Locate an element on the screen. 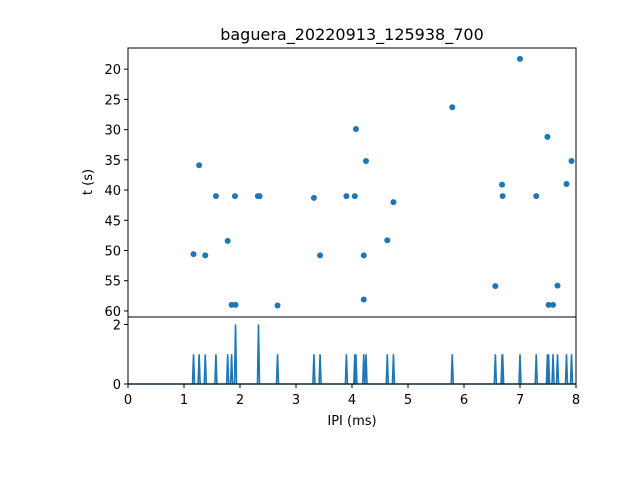  x-axis-ticks: 0 1 2 3 4 5 6 7 8 is located at coordinates (352, 396).